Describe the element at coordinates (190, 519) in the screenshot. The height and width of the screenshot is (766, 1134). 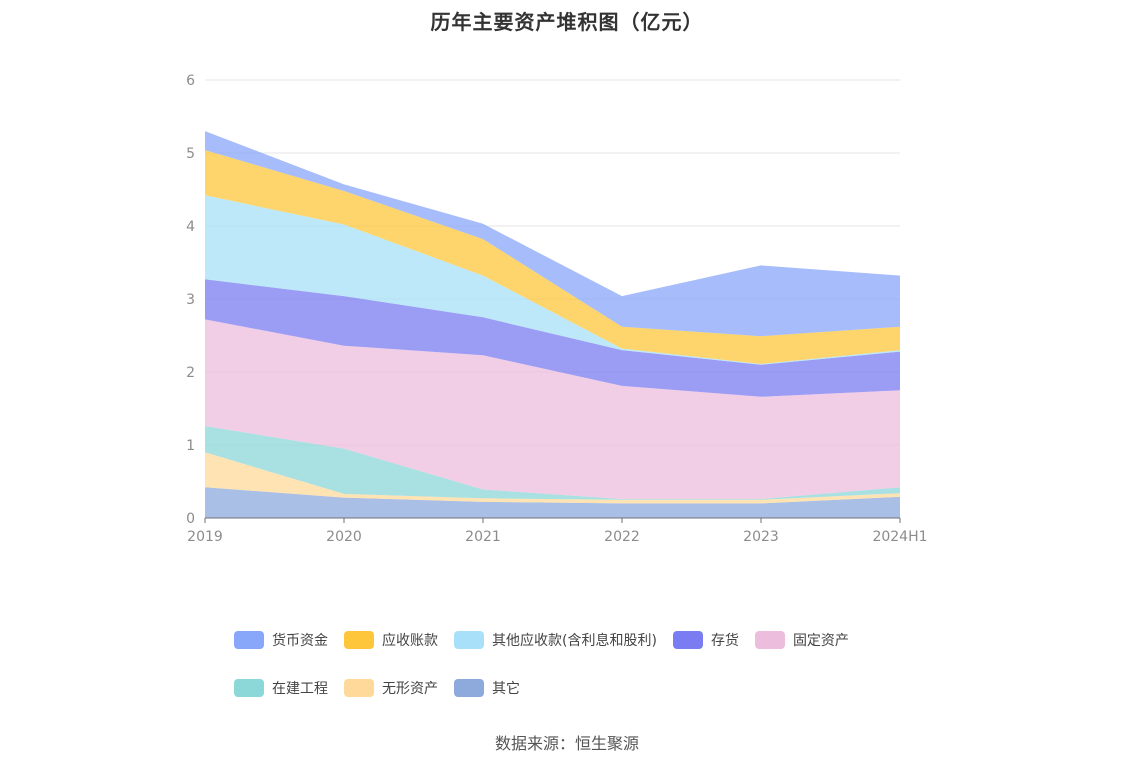
I see `y-tick-label: 0` at that location.